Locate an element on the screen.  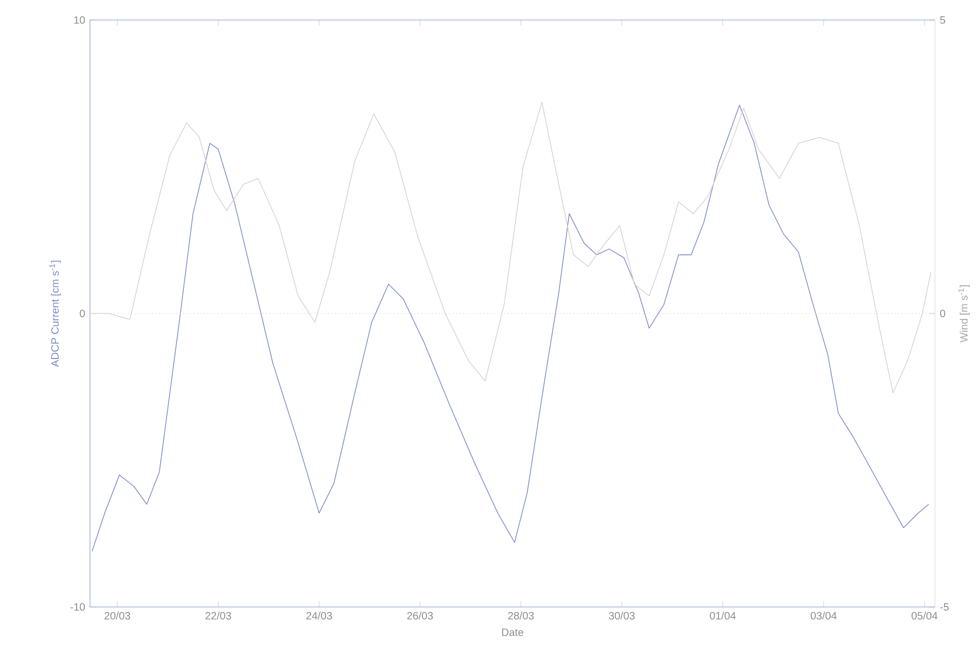
y-tick-label: -10 is located at coordinates (77, 607).